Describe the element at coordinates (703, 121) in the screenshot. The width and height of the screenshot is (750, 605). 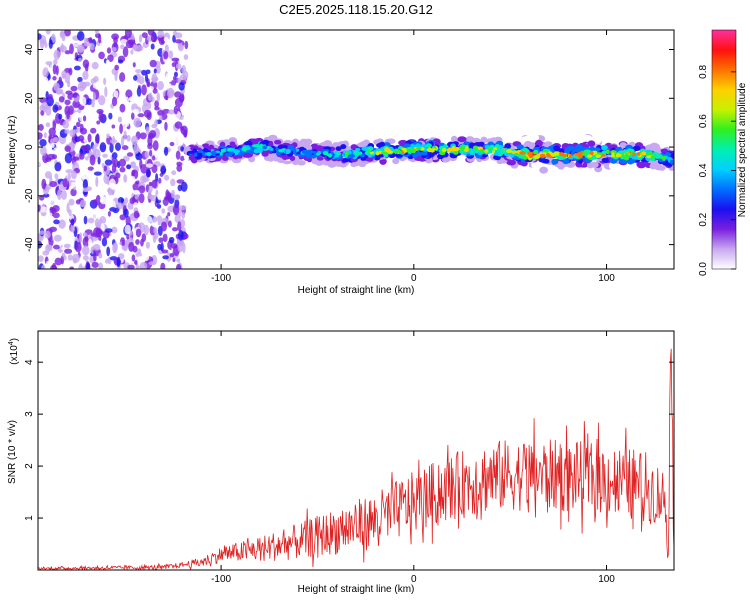
I see `colorbar-tick-label: 0.6` at that location.